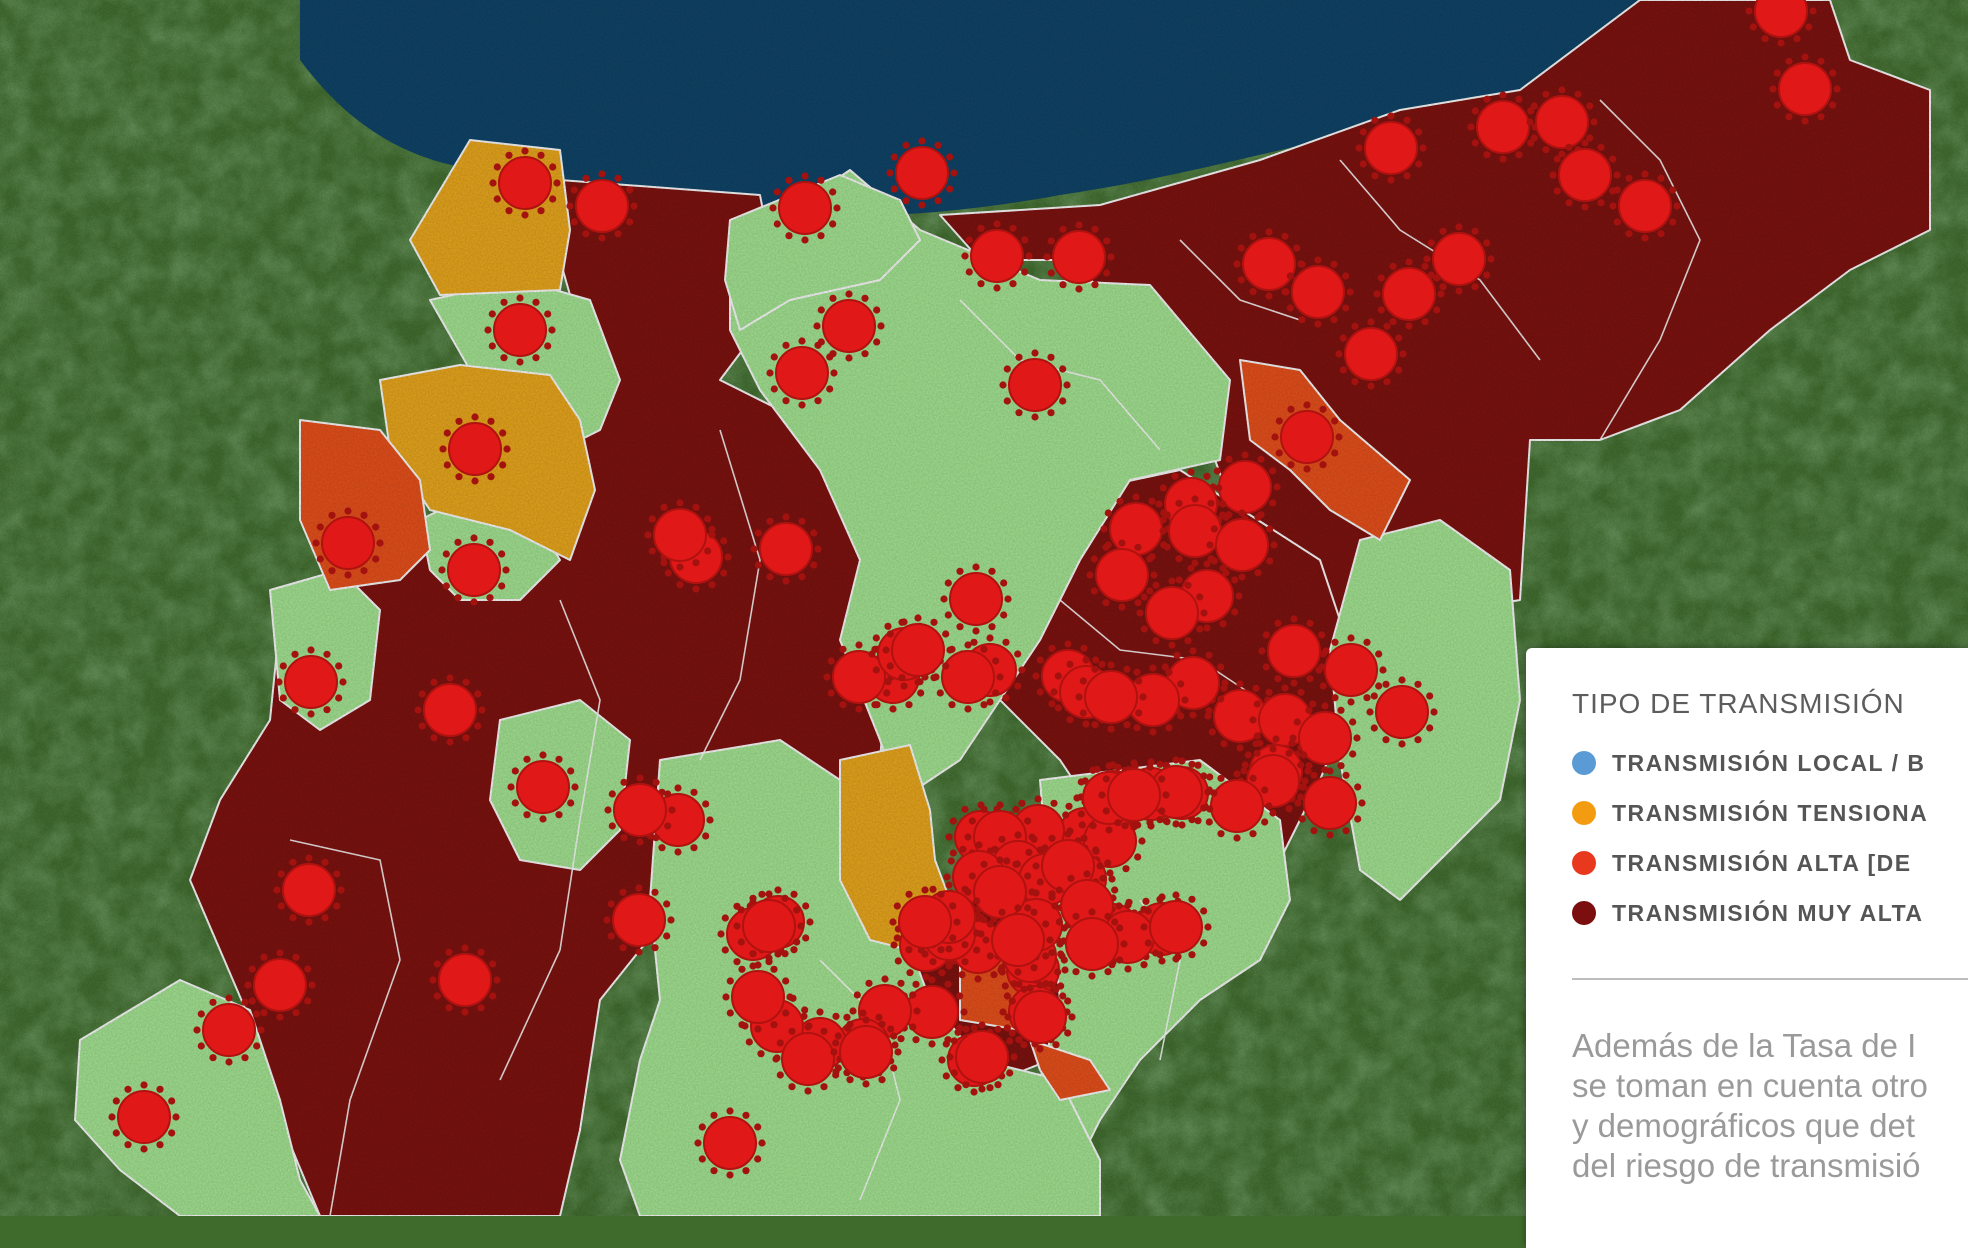 The width and height of the screenshot is (1968, 1248). I want to click on legend-dot-local-icon, so click(1584, 763).